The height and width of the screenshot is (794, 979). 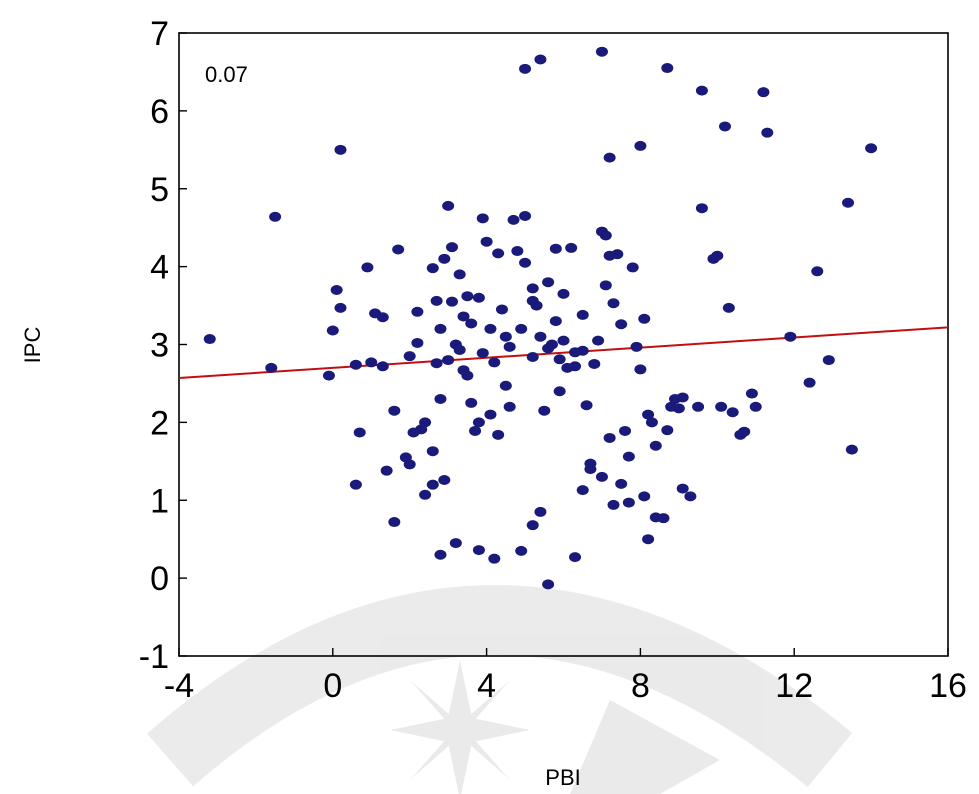 What do you see at coordinates (563, 352) in the screenshot?
I see `fit-line` at bounding box center [563, 352].